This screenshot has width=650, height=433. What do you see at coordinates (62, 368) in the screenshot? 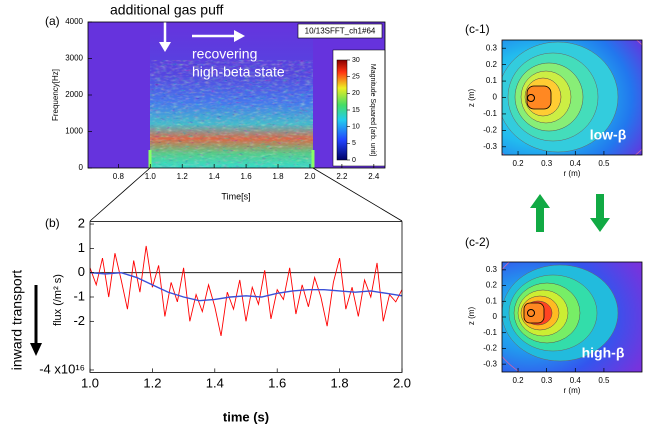
I see `y-tick-label: -4 x10¹⁶` at bounding box center [62, 368].